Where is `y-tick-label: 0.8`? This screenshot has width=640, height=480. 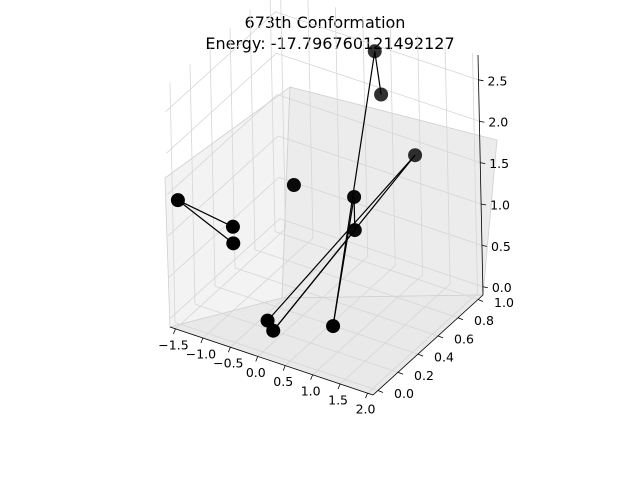
y-tick-label: 0.8 is located at coordinates (484, 320).